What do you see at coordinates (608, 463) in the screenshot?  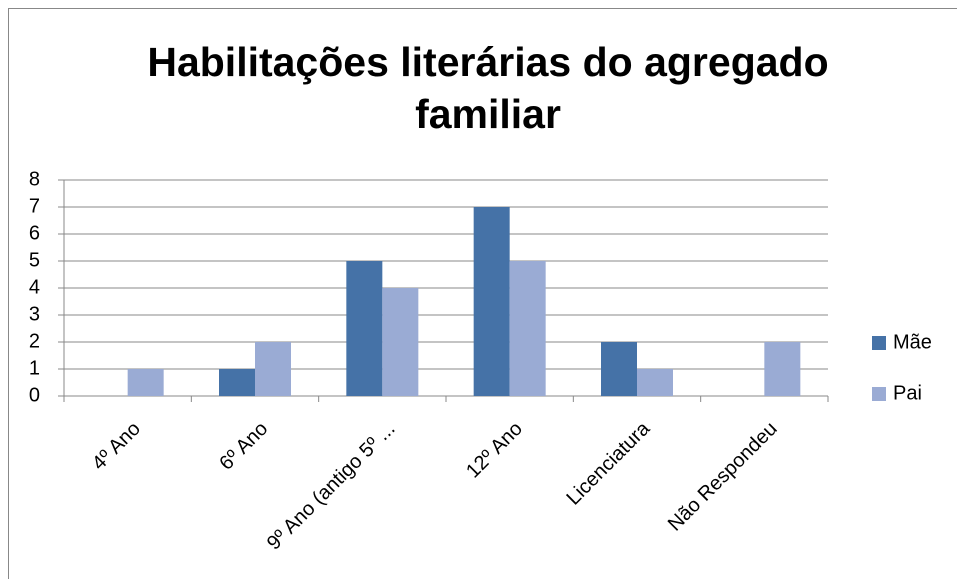 I see `x-tick-label: Licenciatura` at bounding box center [608, 463].